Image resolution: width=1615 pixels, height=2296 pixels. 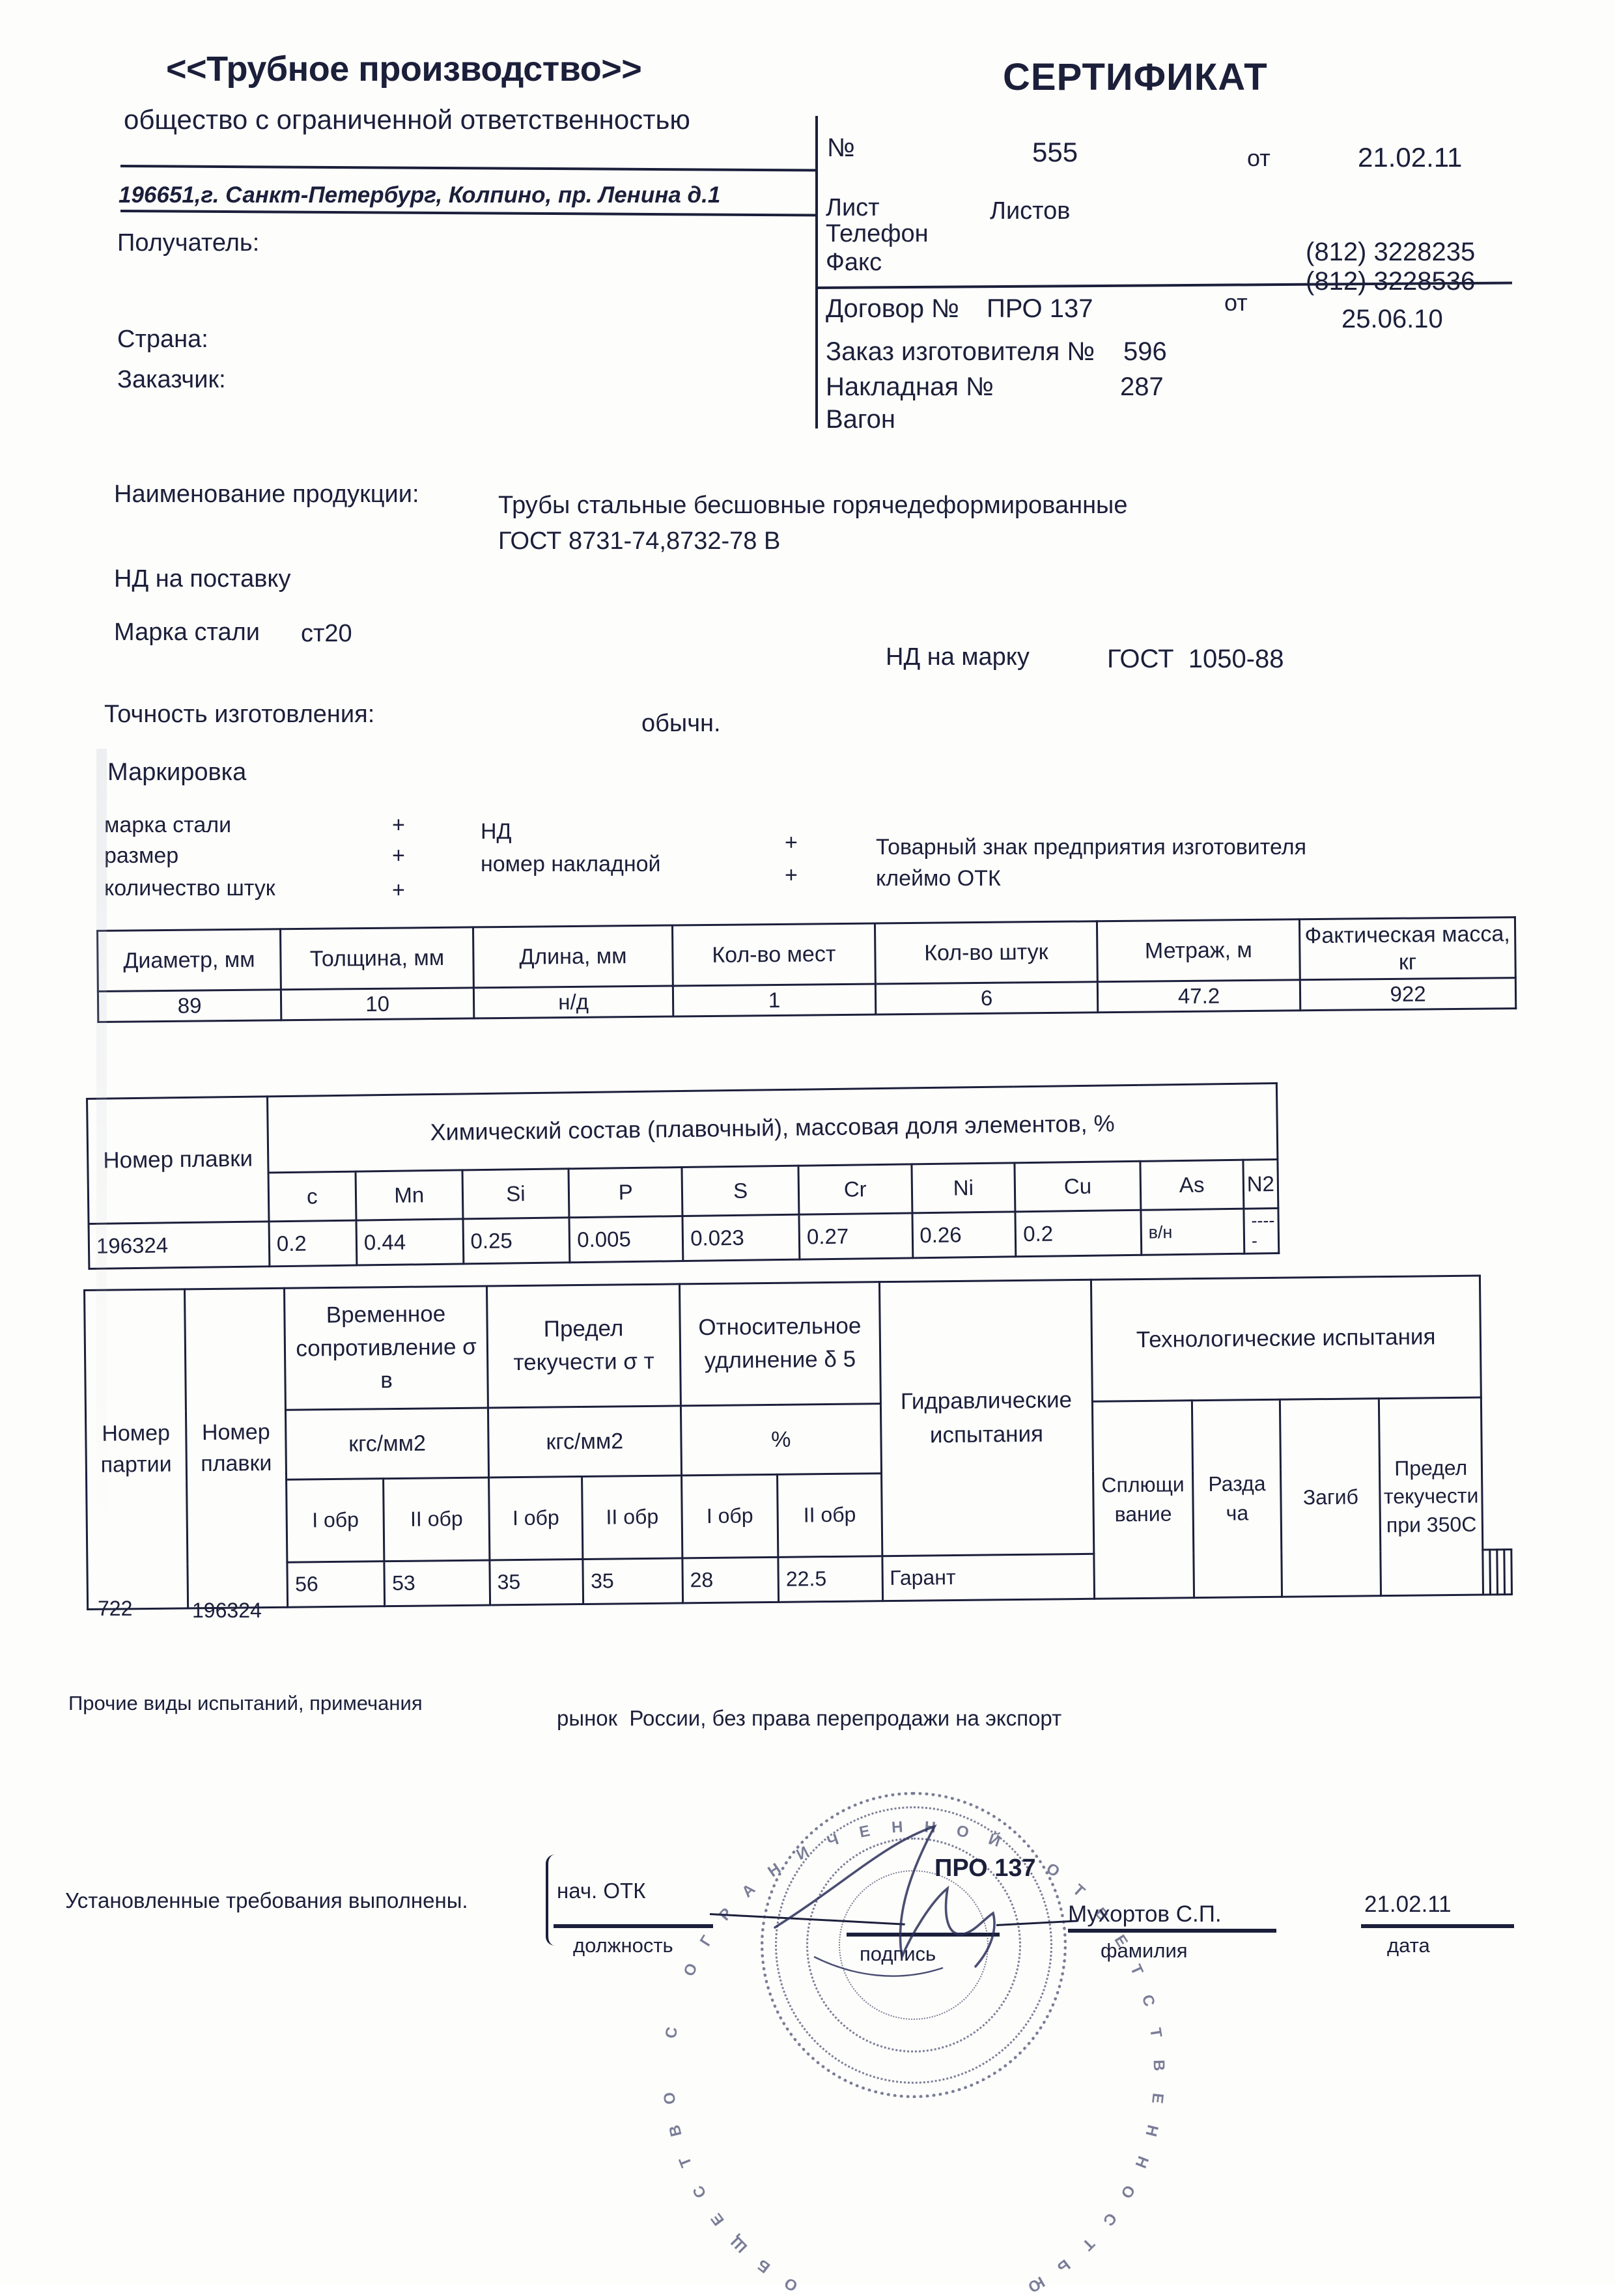 What do you see at coordinates (1508, 1572) in the screenshot?
I see `mech-cell-yield-350c` at bounding box center [1508, 1572].